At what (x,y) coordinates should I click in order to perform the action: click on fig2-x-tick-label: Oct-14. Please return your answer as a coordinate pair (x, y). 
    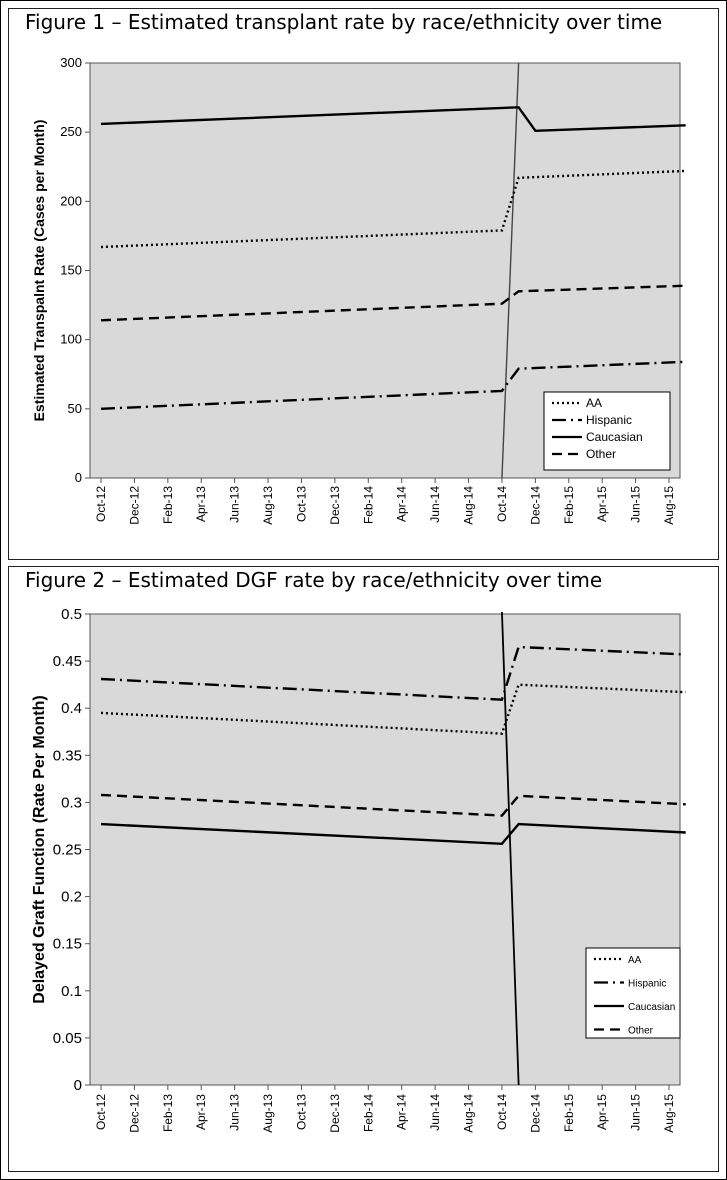
    Looking at the image, I should click on (502, 1112).